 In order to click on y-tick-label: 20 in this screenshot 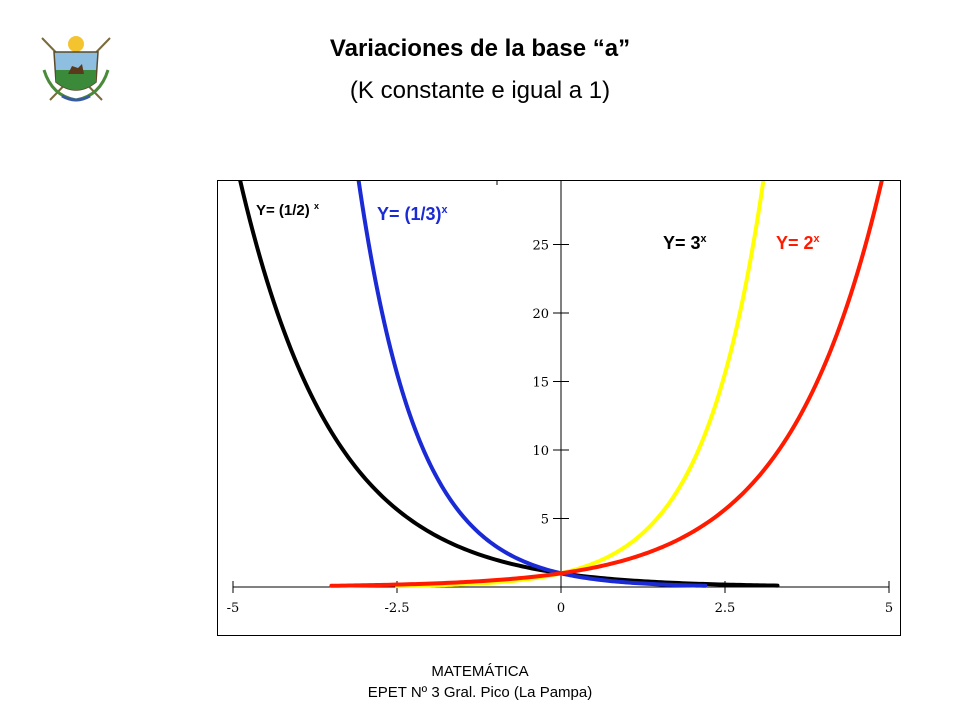, I will do `click(540, 314)`.